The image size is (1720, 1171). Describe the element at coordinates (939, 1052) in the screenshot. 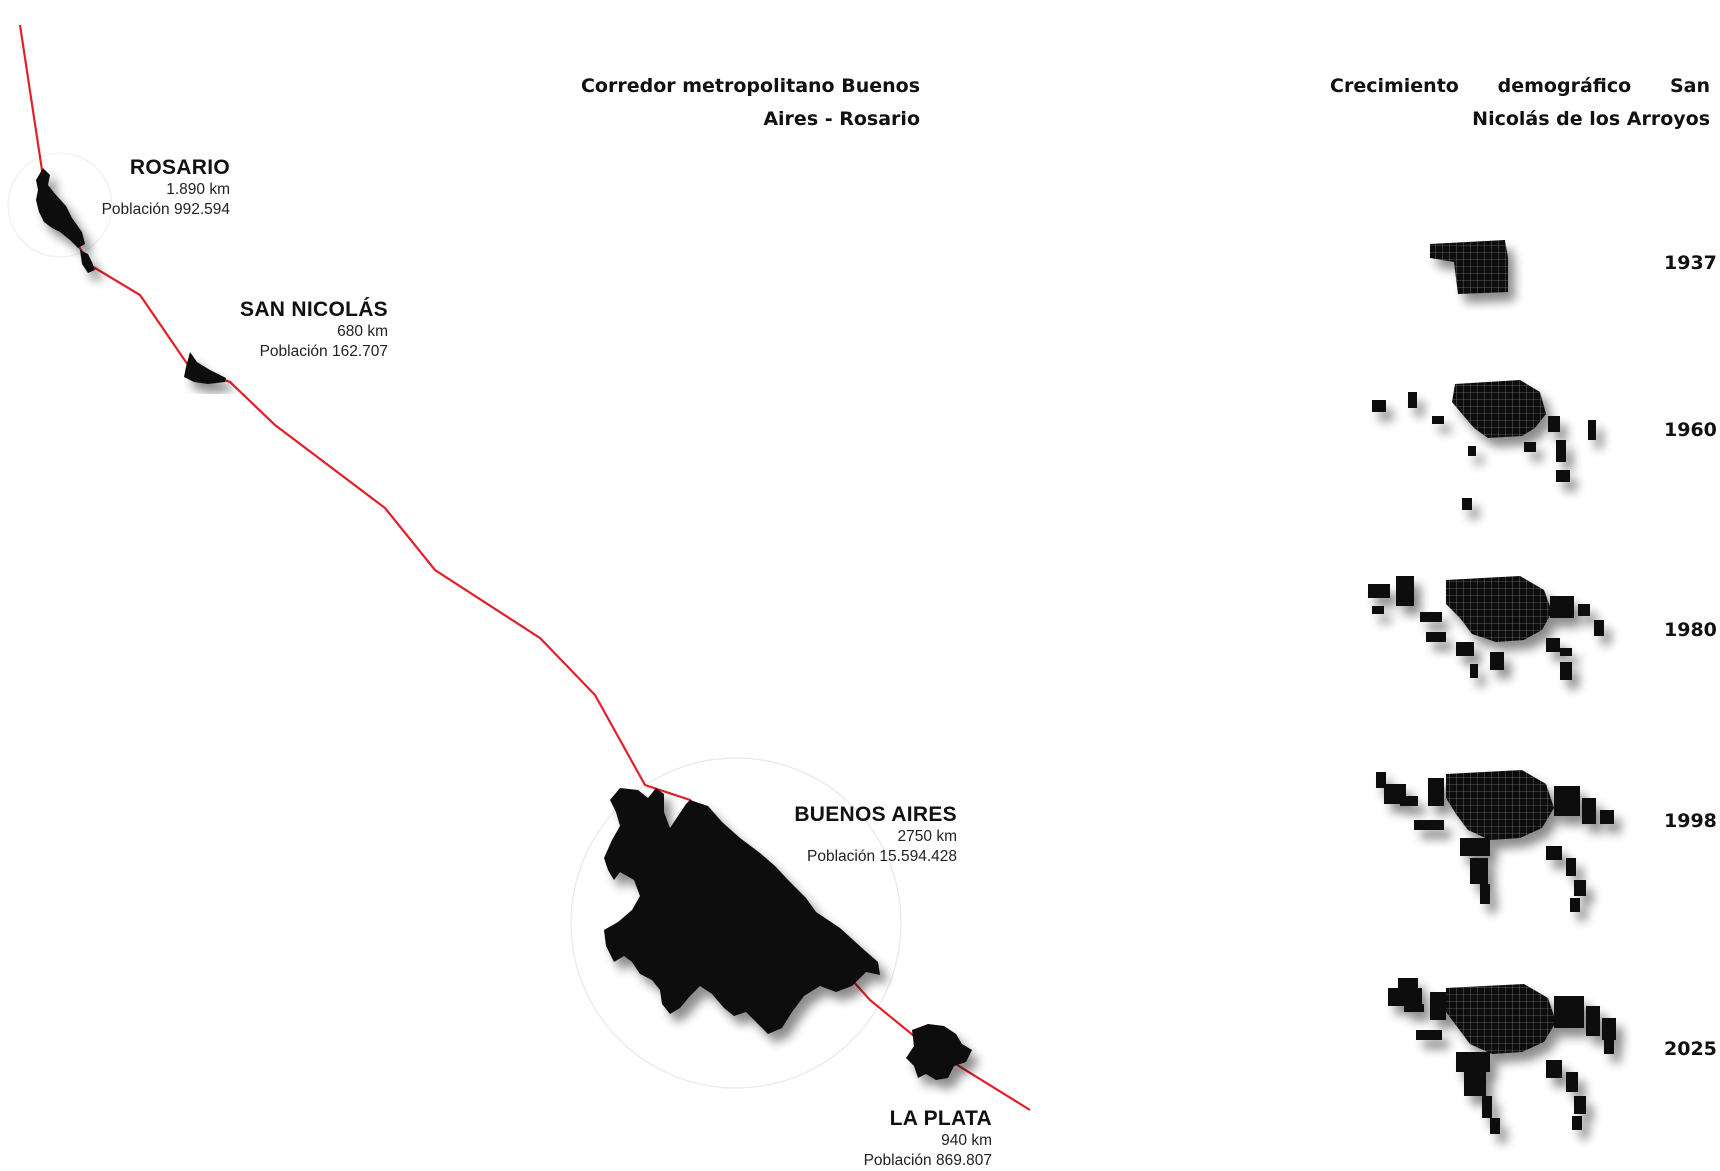

I see `la-plata-urban-area` at that location.